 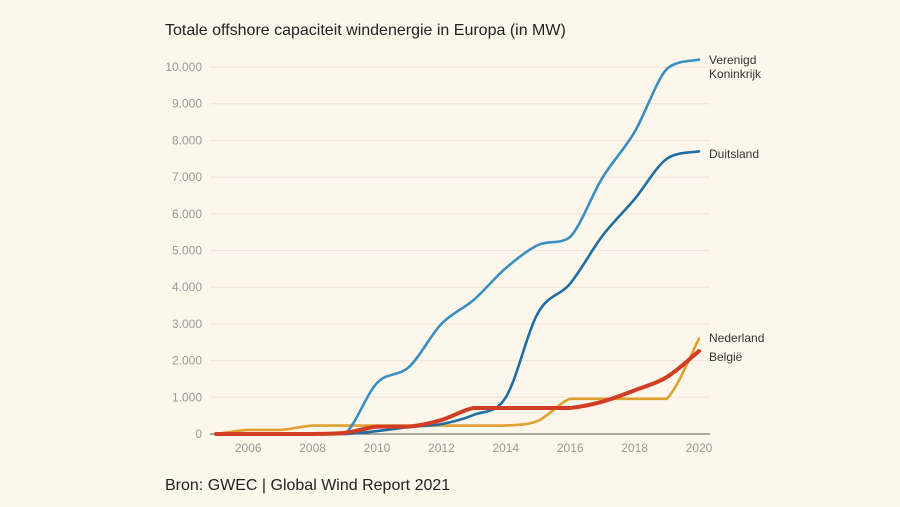 I want to click on series-label: Koninkrijk, so click(x=735, y=74).